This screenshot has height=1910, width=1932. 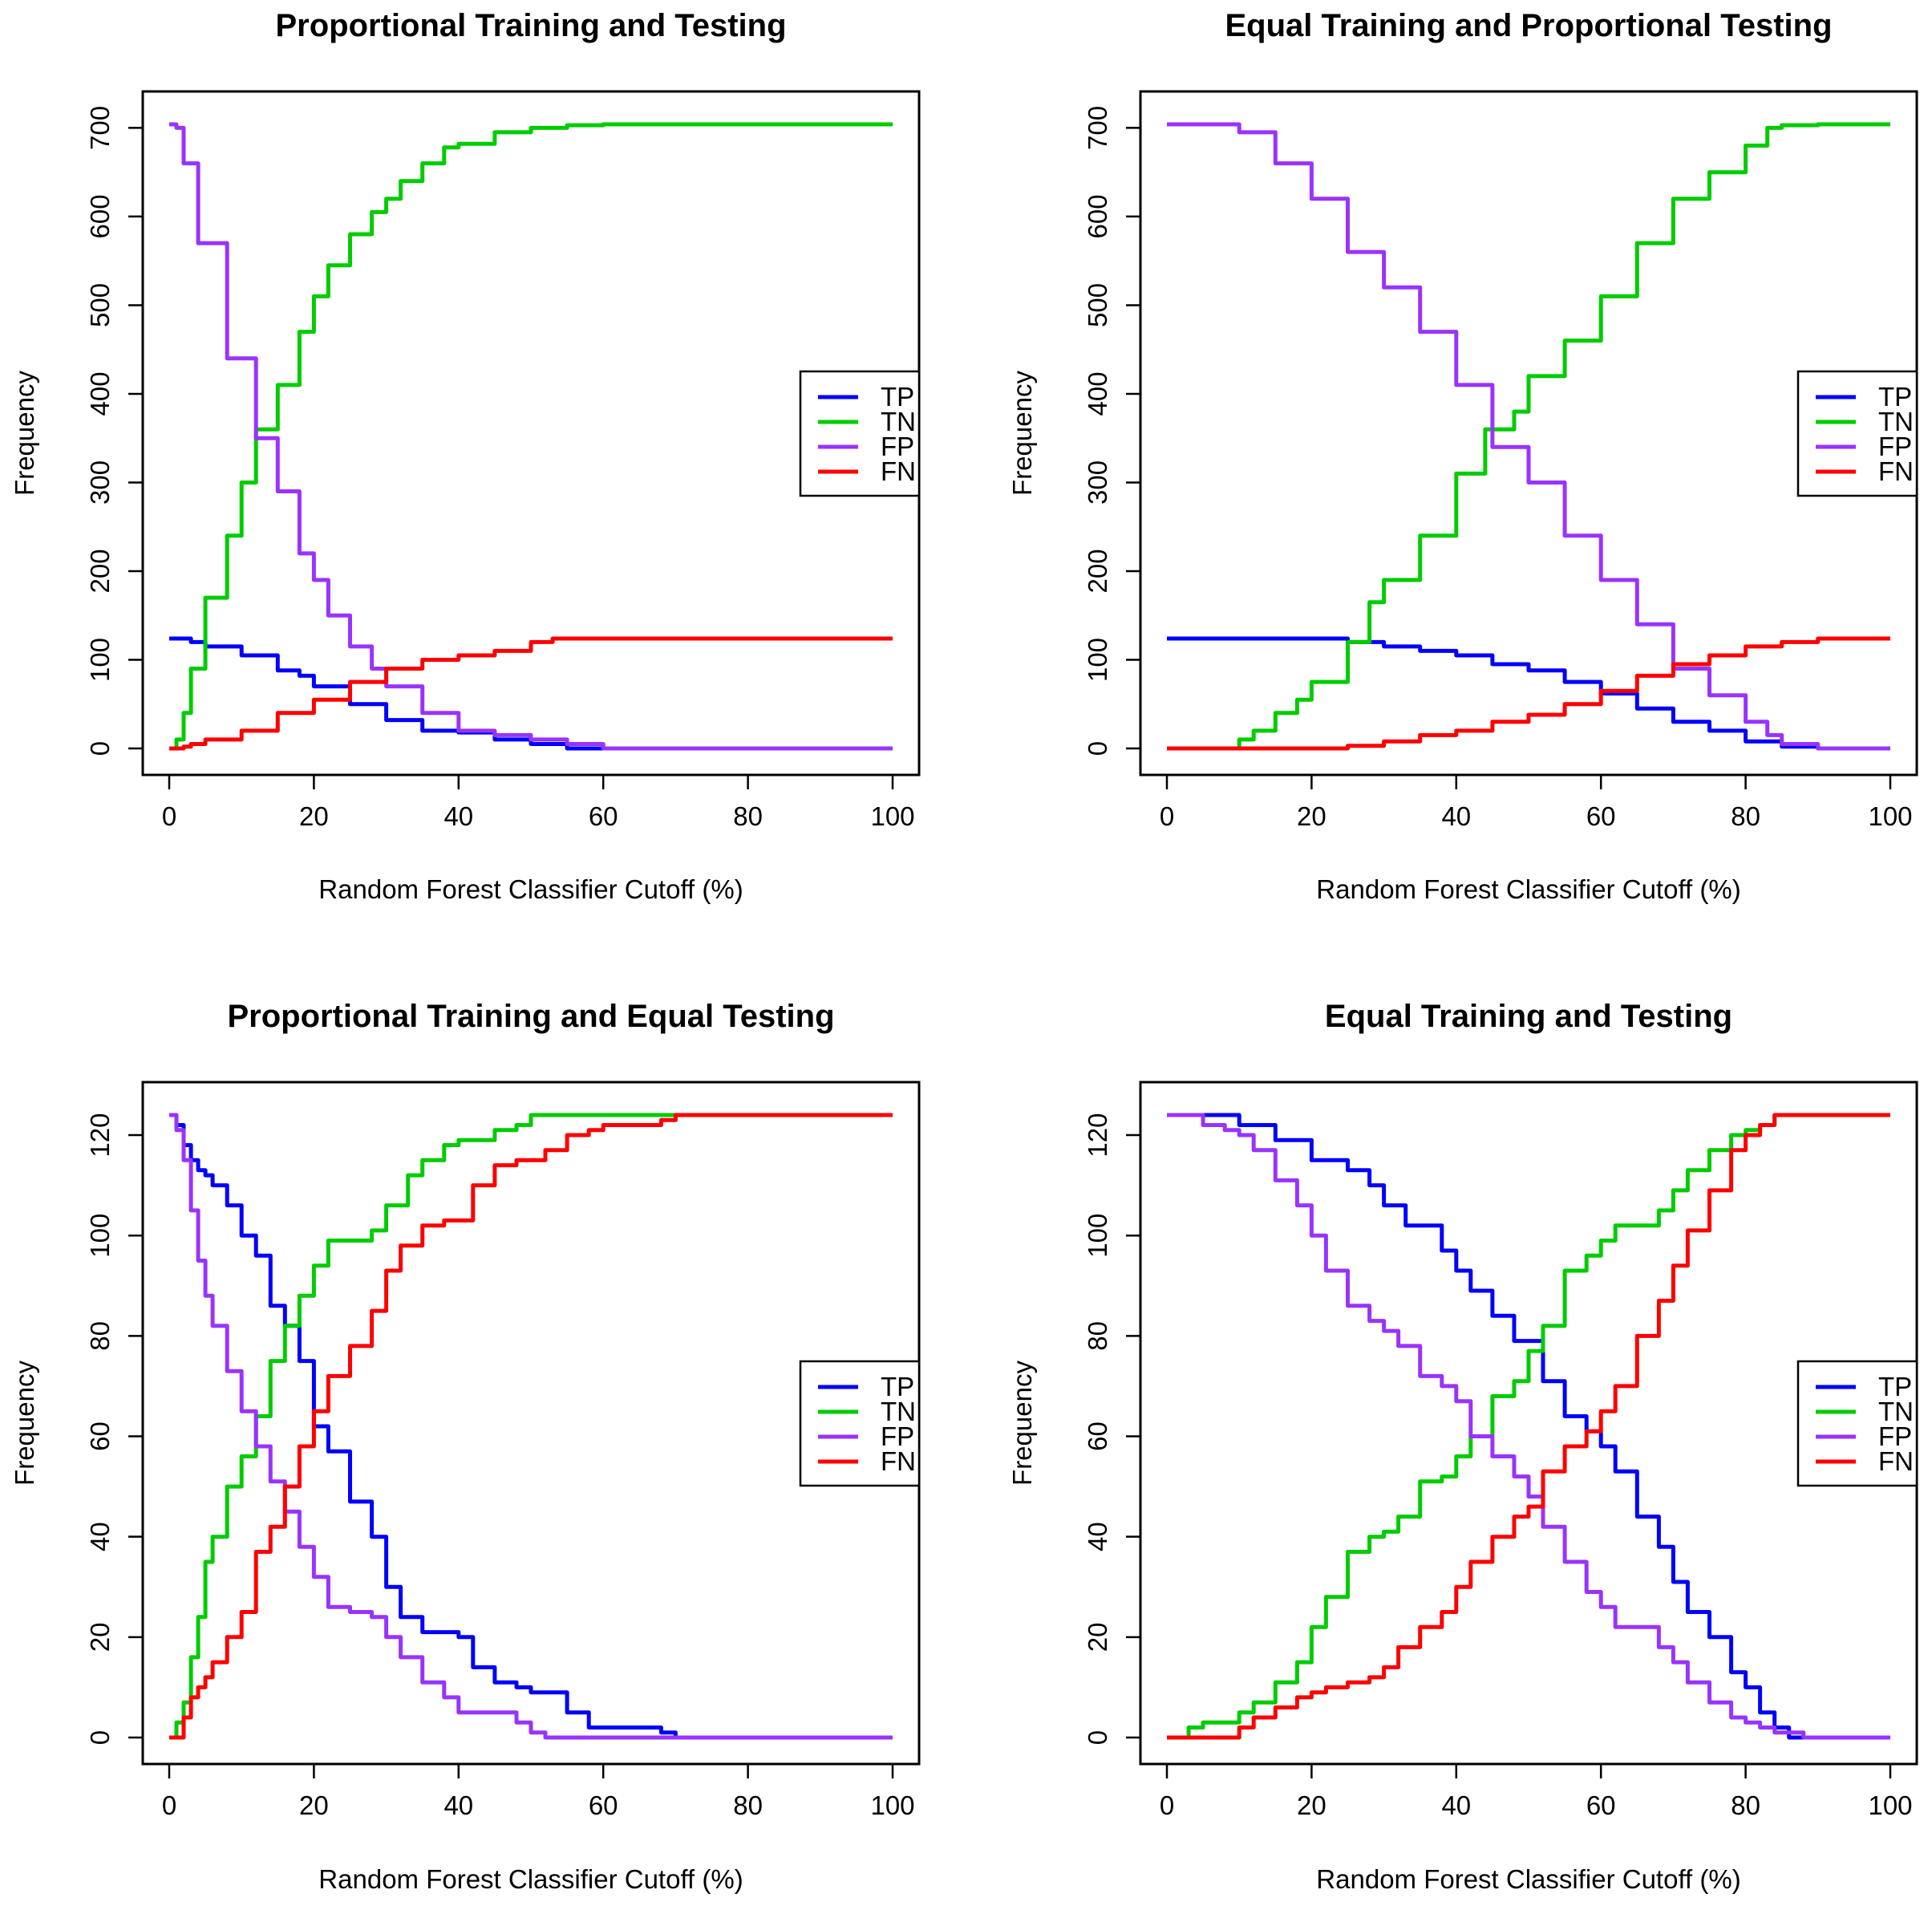 What do you see at coordinates (1528, 1016) in the screenshot?
I see `chart-title: Equal Training and Testing` at bounding box center [1528, 1016].